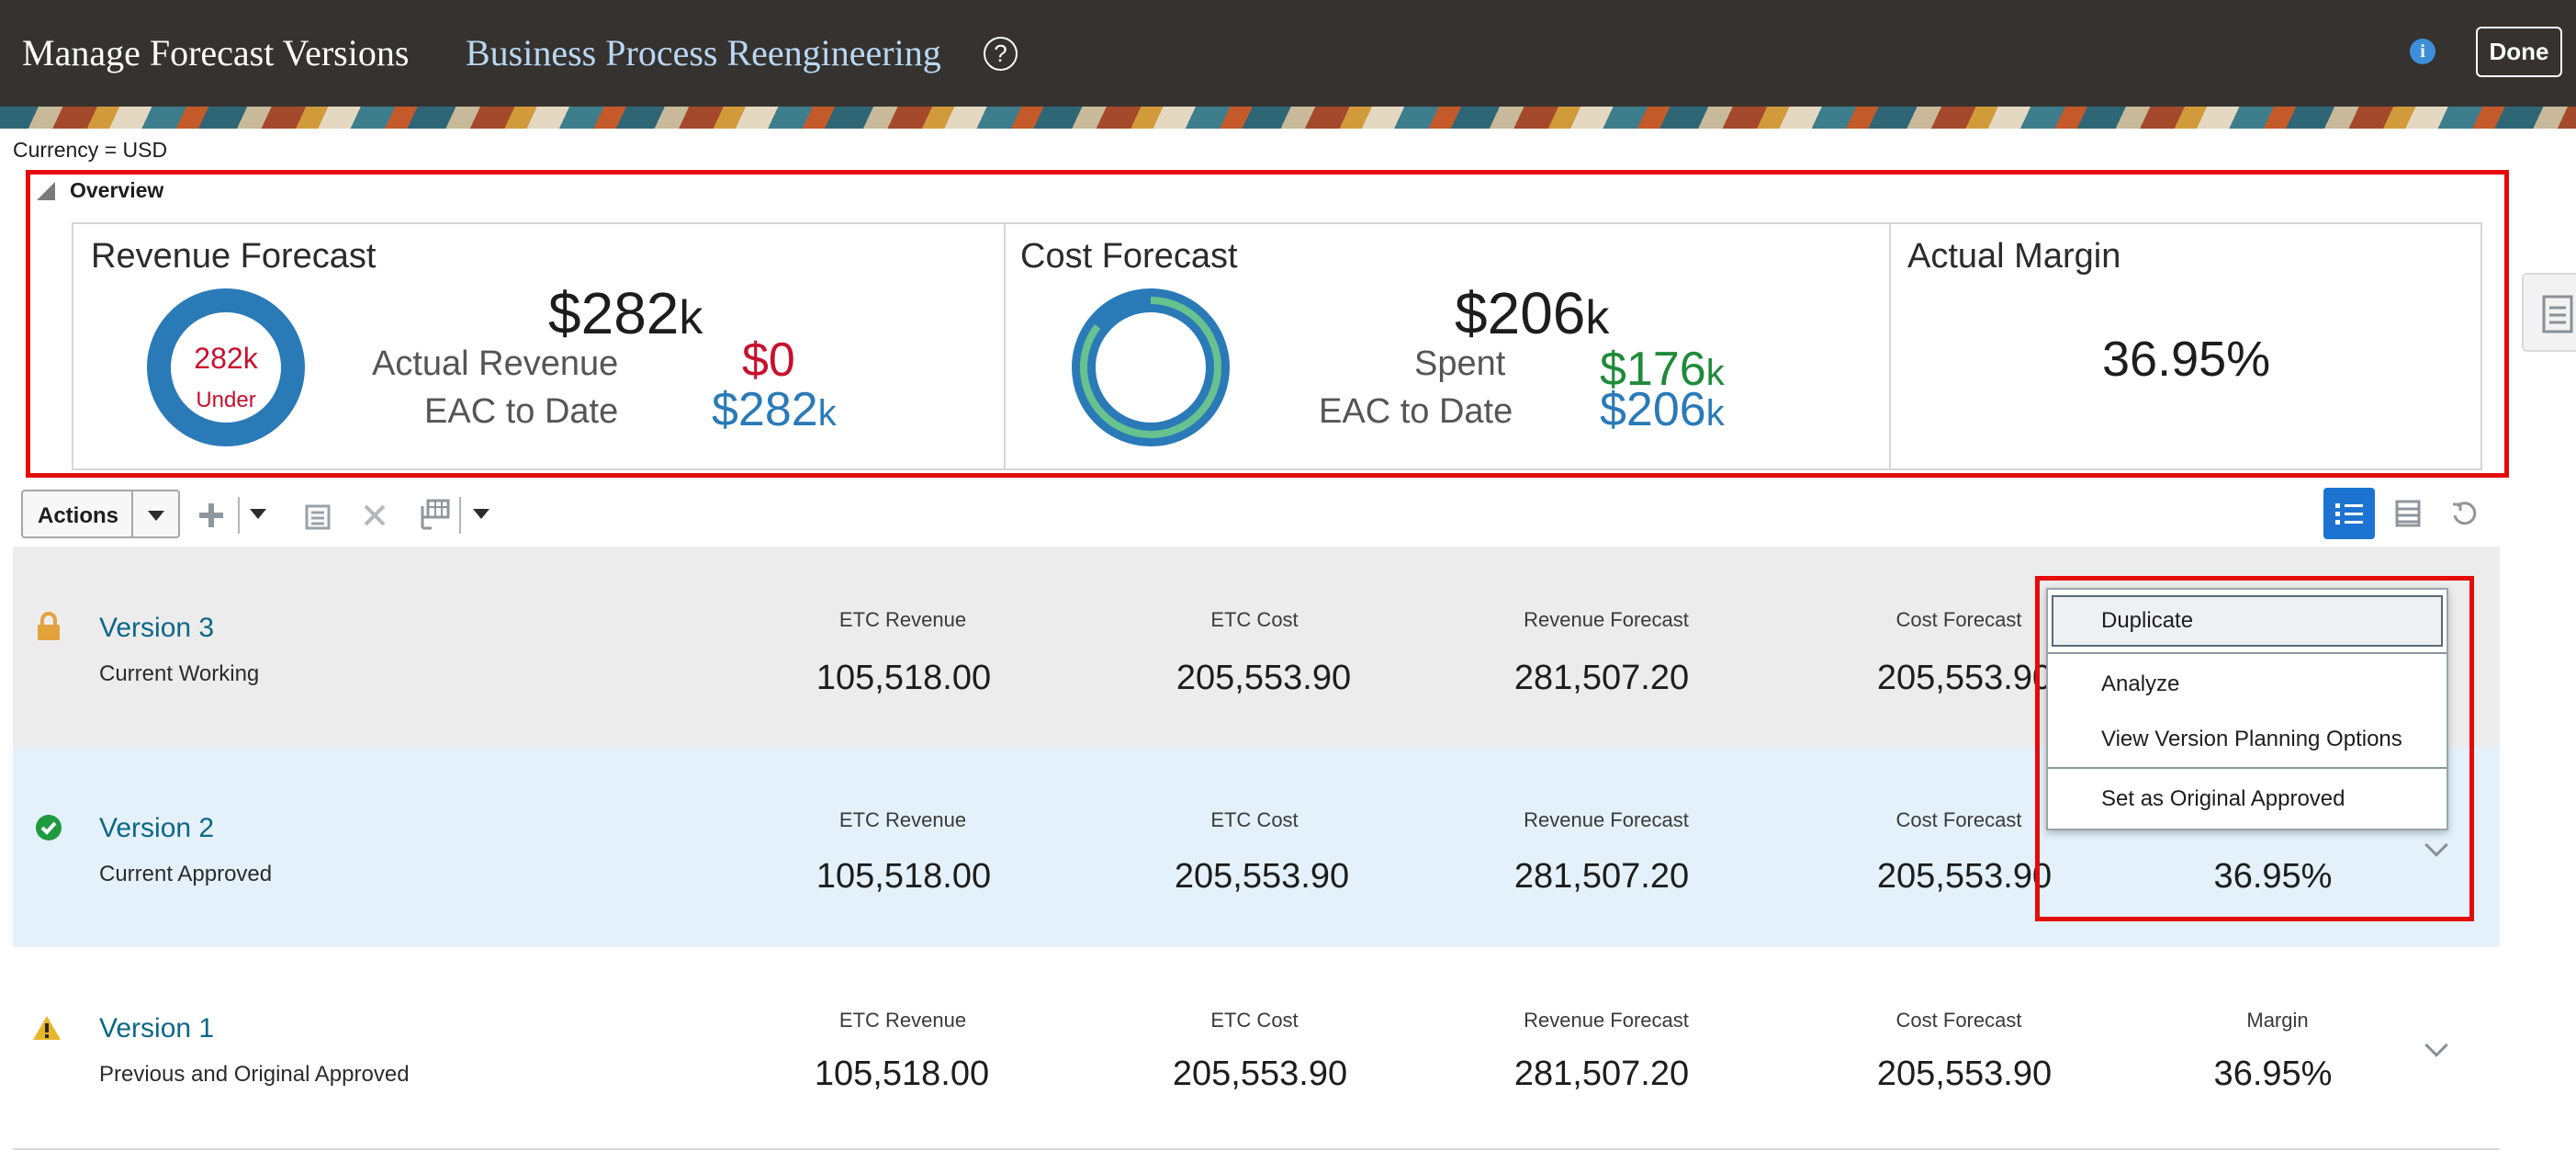 The height and width of the screenshot is (1162, 2576). What do you see at coordinates (156, 516) in the screenshot?
I see `actions-dropdown-icon` at bounding box center [156, 516].